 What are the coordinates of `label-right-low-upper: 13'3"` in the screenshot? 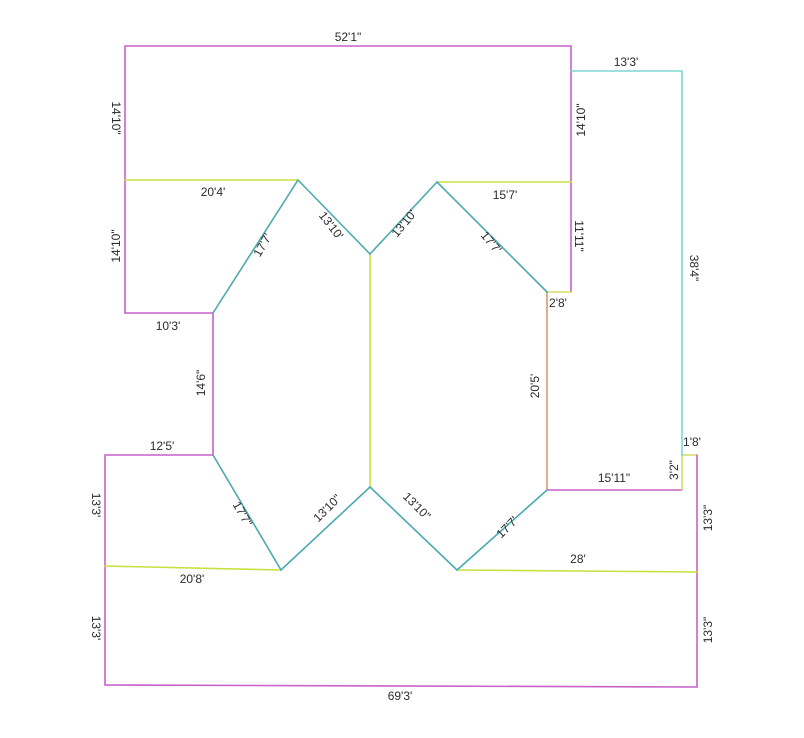 It's located at (708, 518).